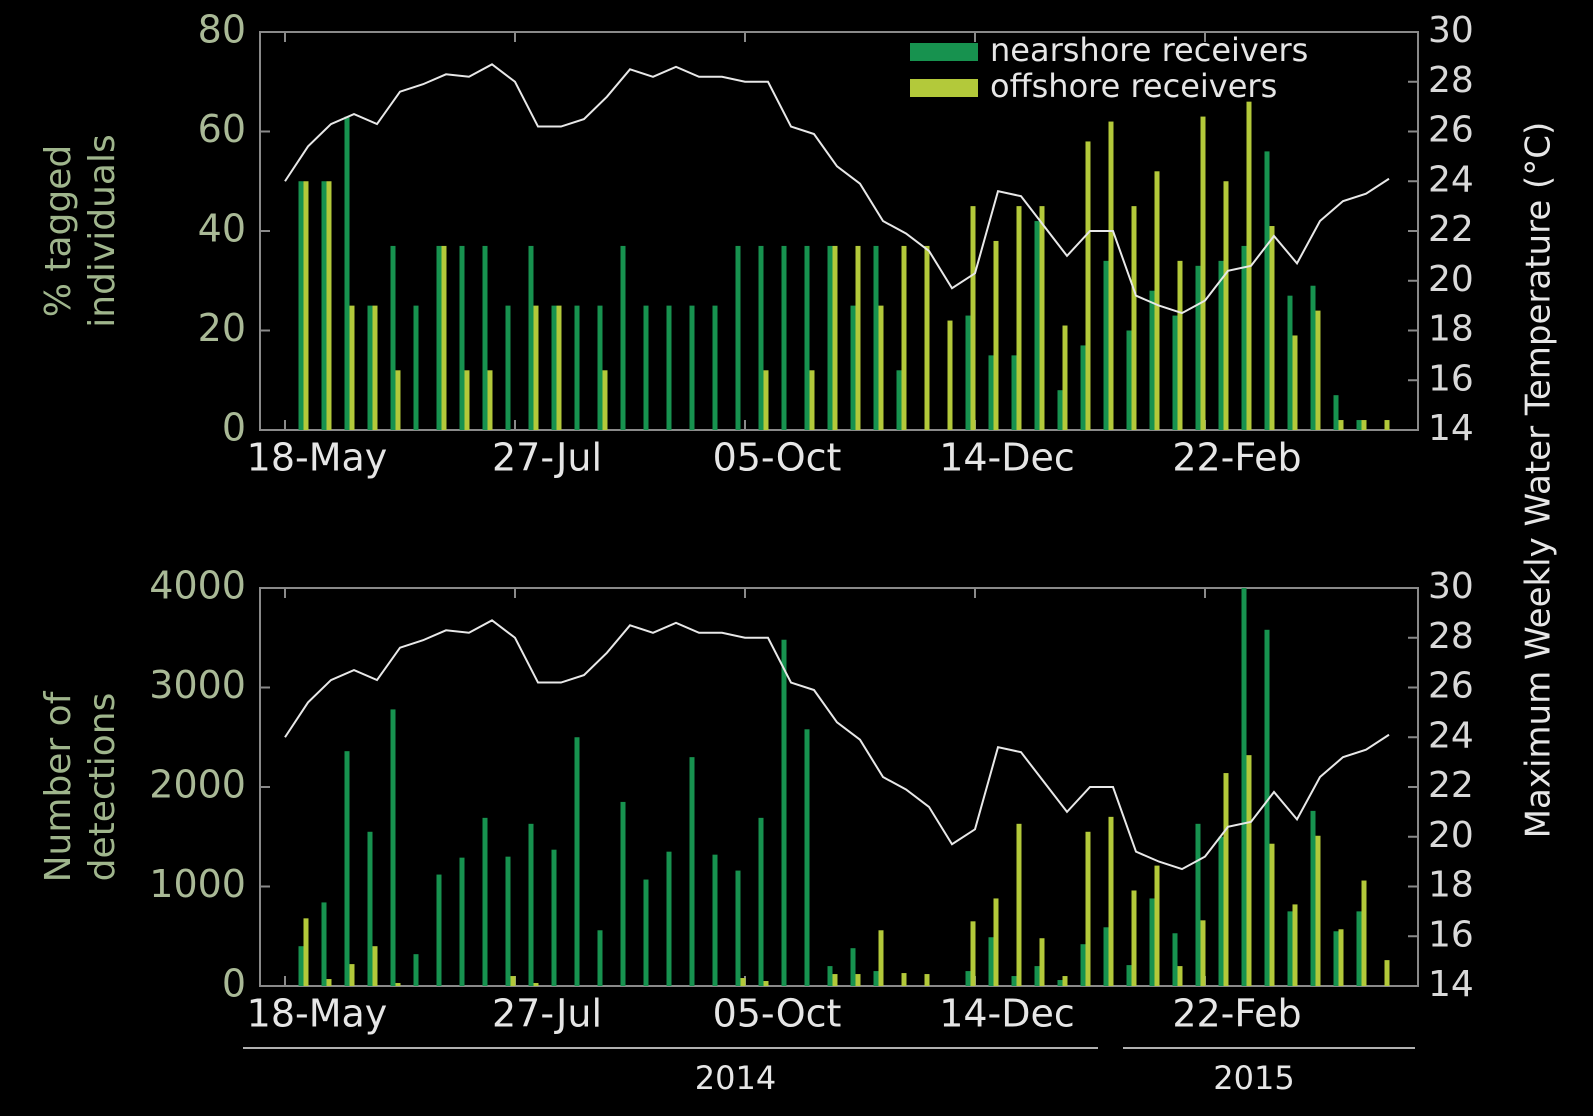 The image size is (1593, 1116). I want to click on legend-label: nearshore receivers, so click(1149, 50).